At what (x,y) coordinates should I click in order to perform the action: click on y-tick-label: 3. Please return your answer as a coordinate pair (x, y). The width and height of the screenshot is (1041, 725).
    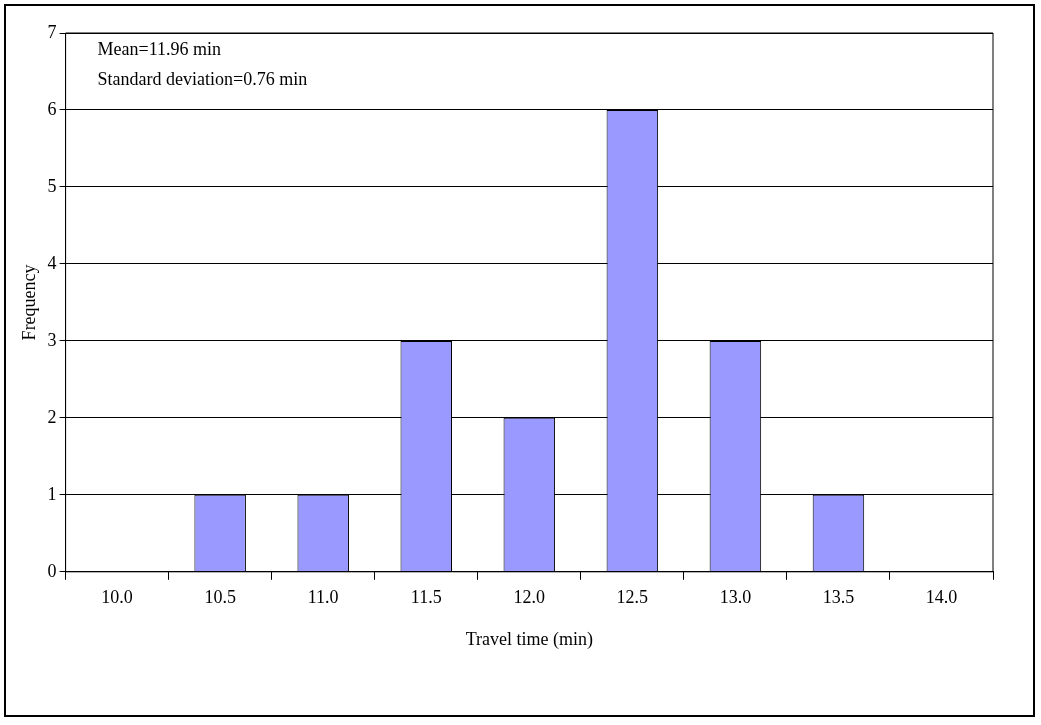
    Looking at the image, I should click on (52, 339).